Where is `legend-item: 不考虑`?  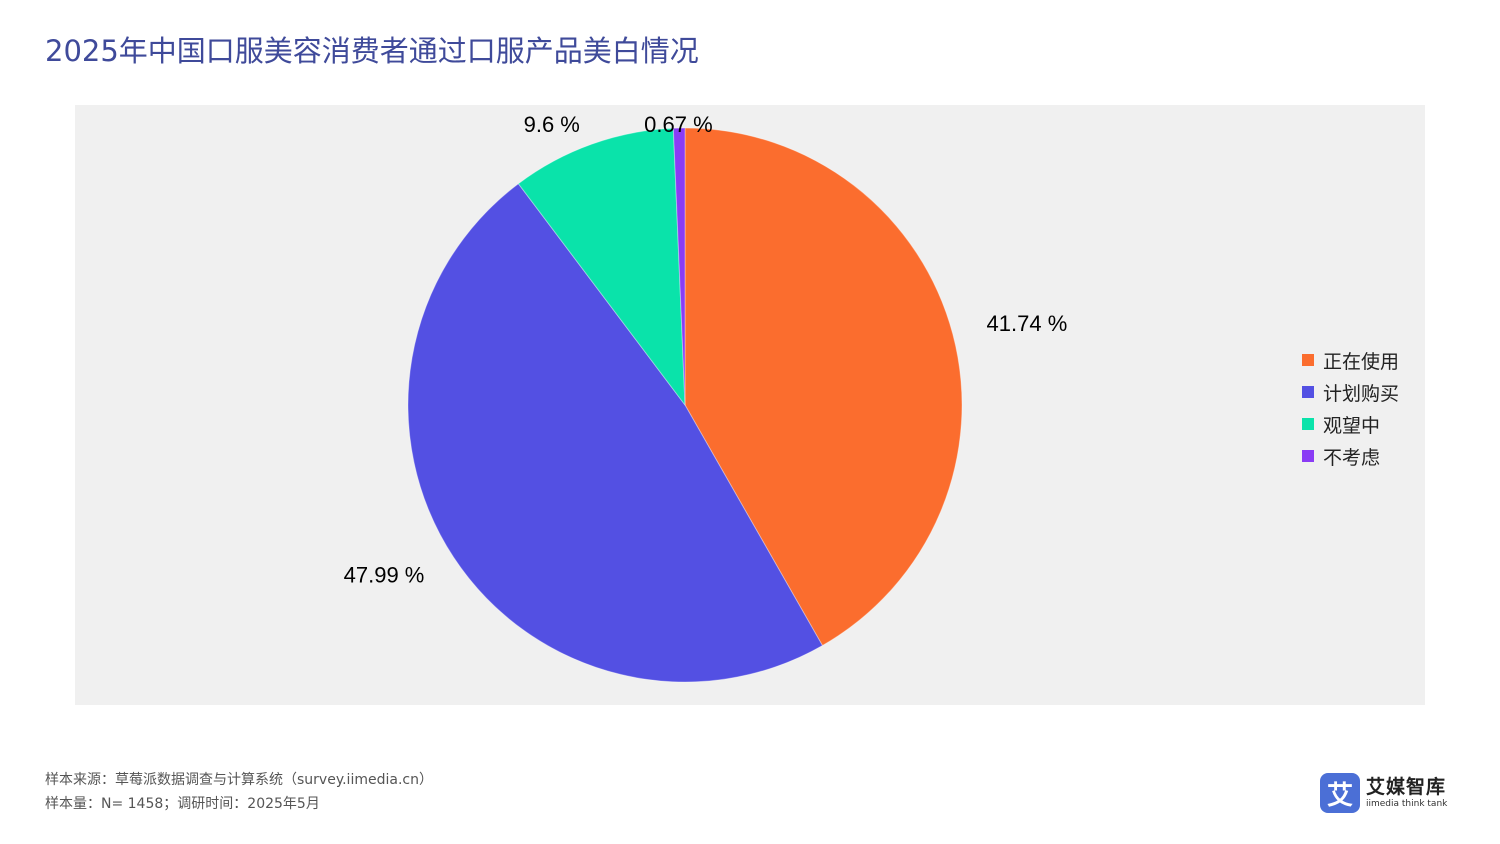
legend-item: 不考虑 is located at coordinates (1350, 456).